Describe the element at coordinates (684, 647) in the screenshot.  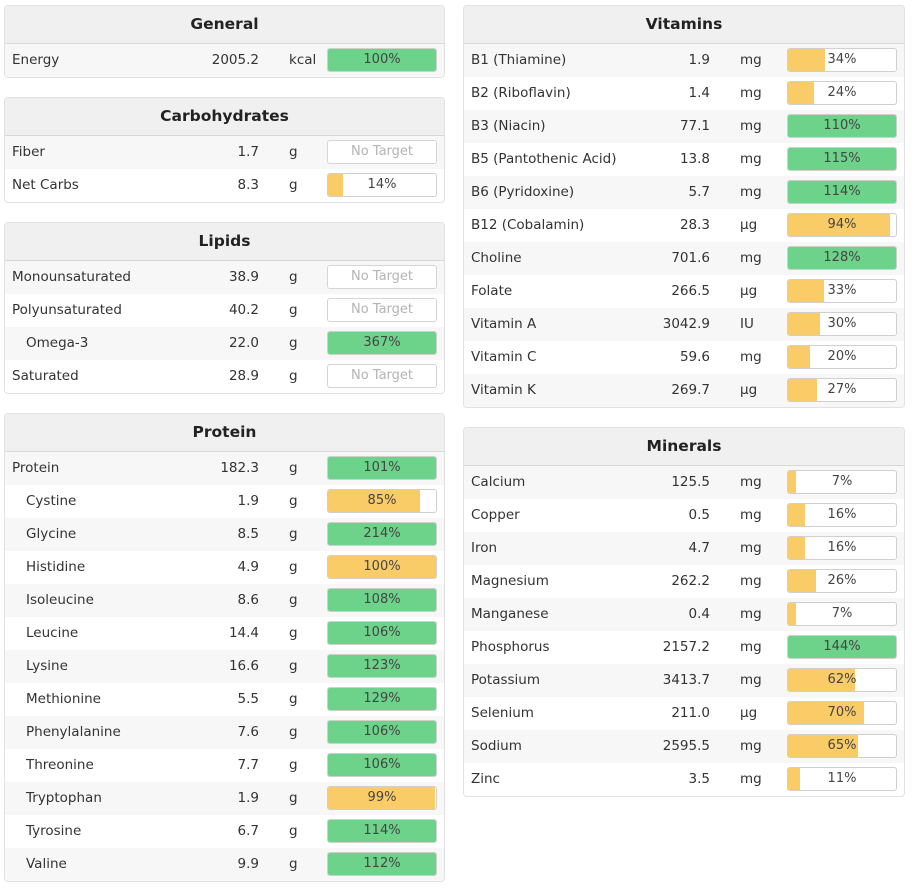
I see `nutrient-row-phosphorus: Phosphorus 2157.2 mg 144%` at that location.